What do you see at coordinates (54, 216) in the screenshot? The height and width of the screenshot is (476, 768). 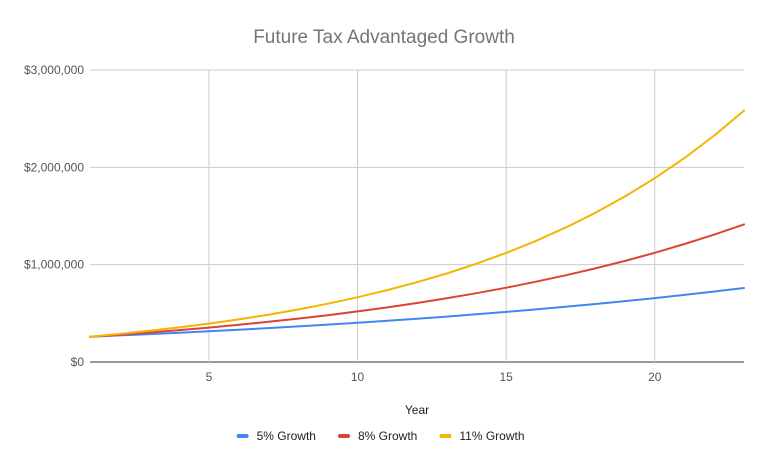 I see `y-axis-ticks: $0 $1,000,000 $2,000,000 $3,000,000` at bounding box center [54, 216].